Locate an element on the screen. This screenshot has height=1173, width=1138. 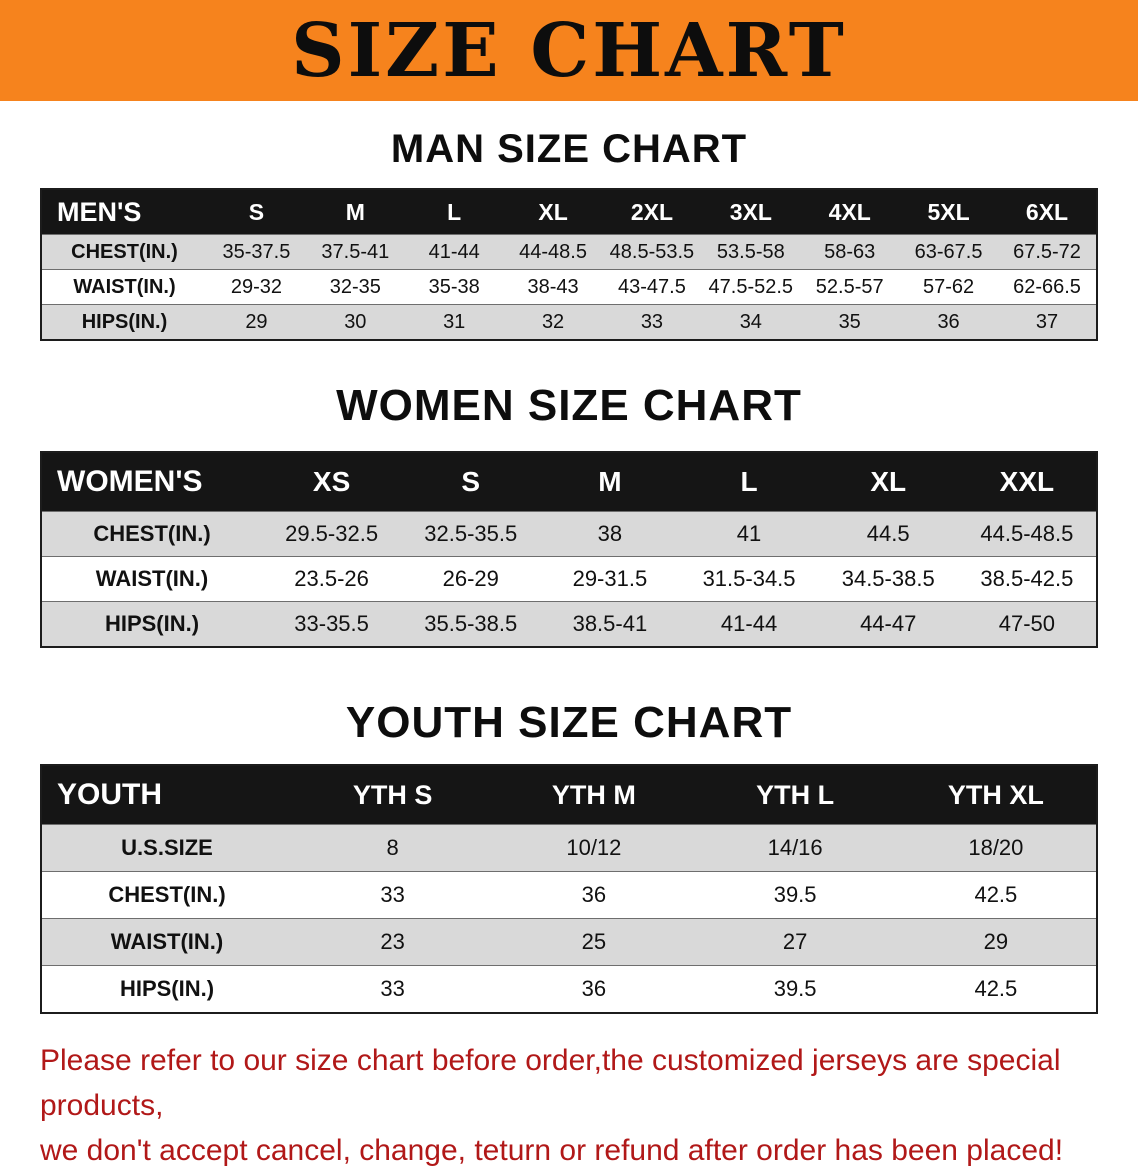
youth-header-row: YOUTH YTH S YTH M YTH L YTH XL is located at coordinates (569, 795).